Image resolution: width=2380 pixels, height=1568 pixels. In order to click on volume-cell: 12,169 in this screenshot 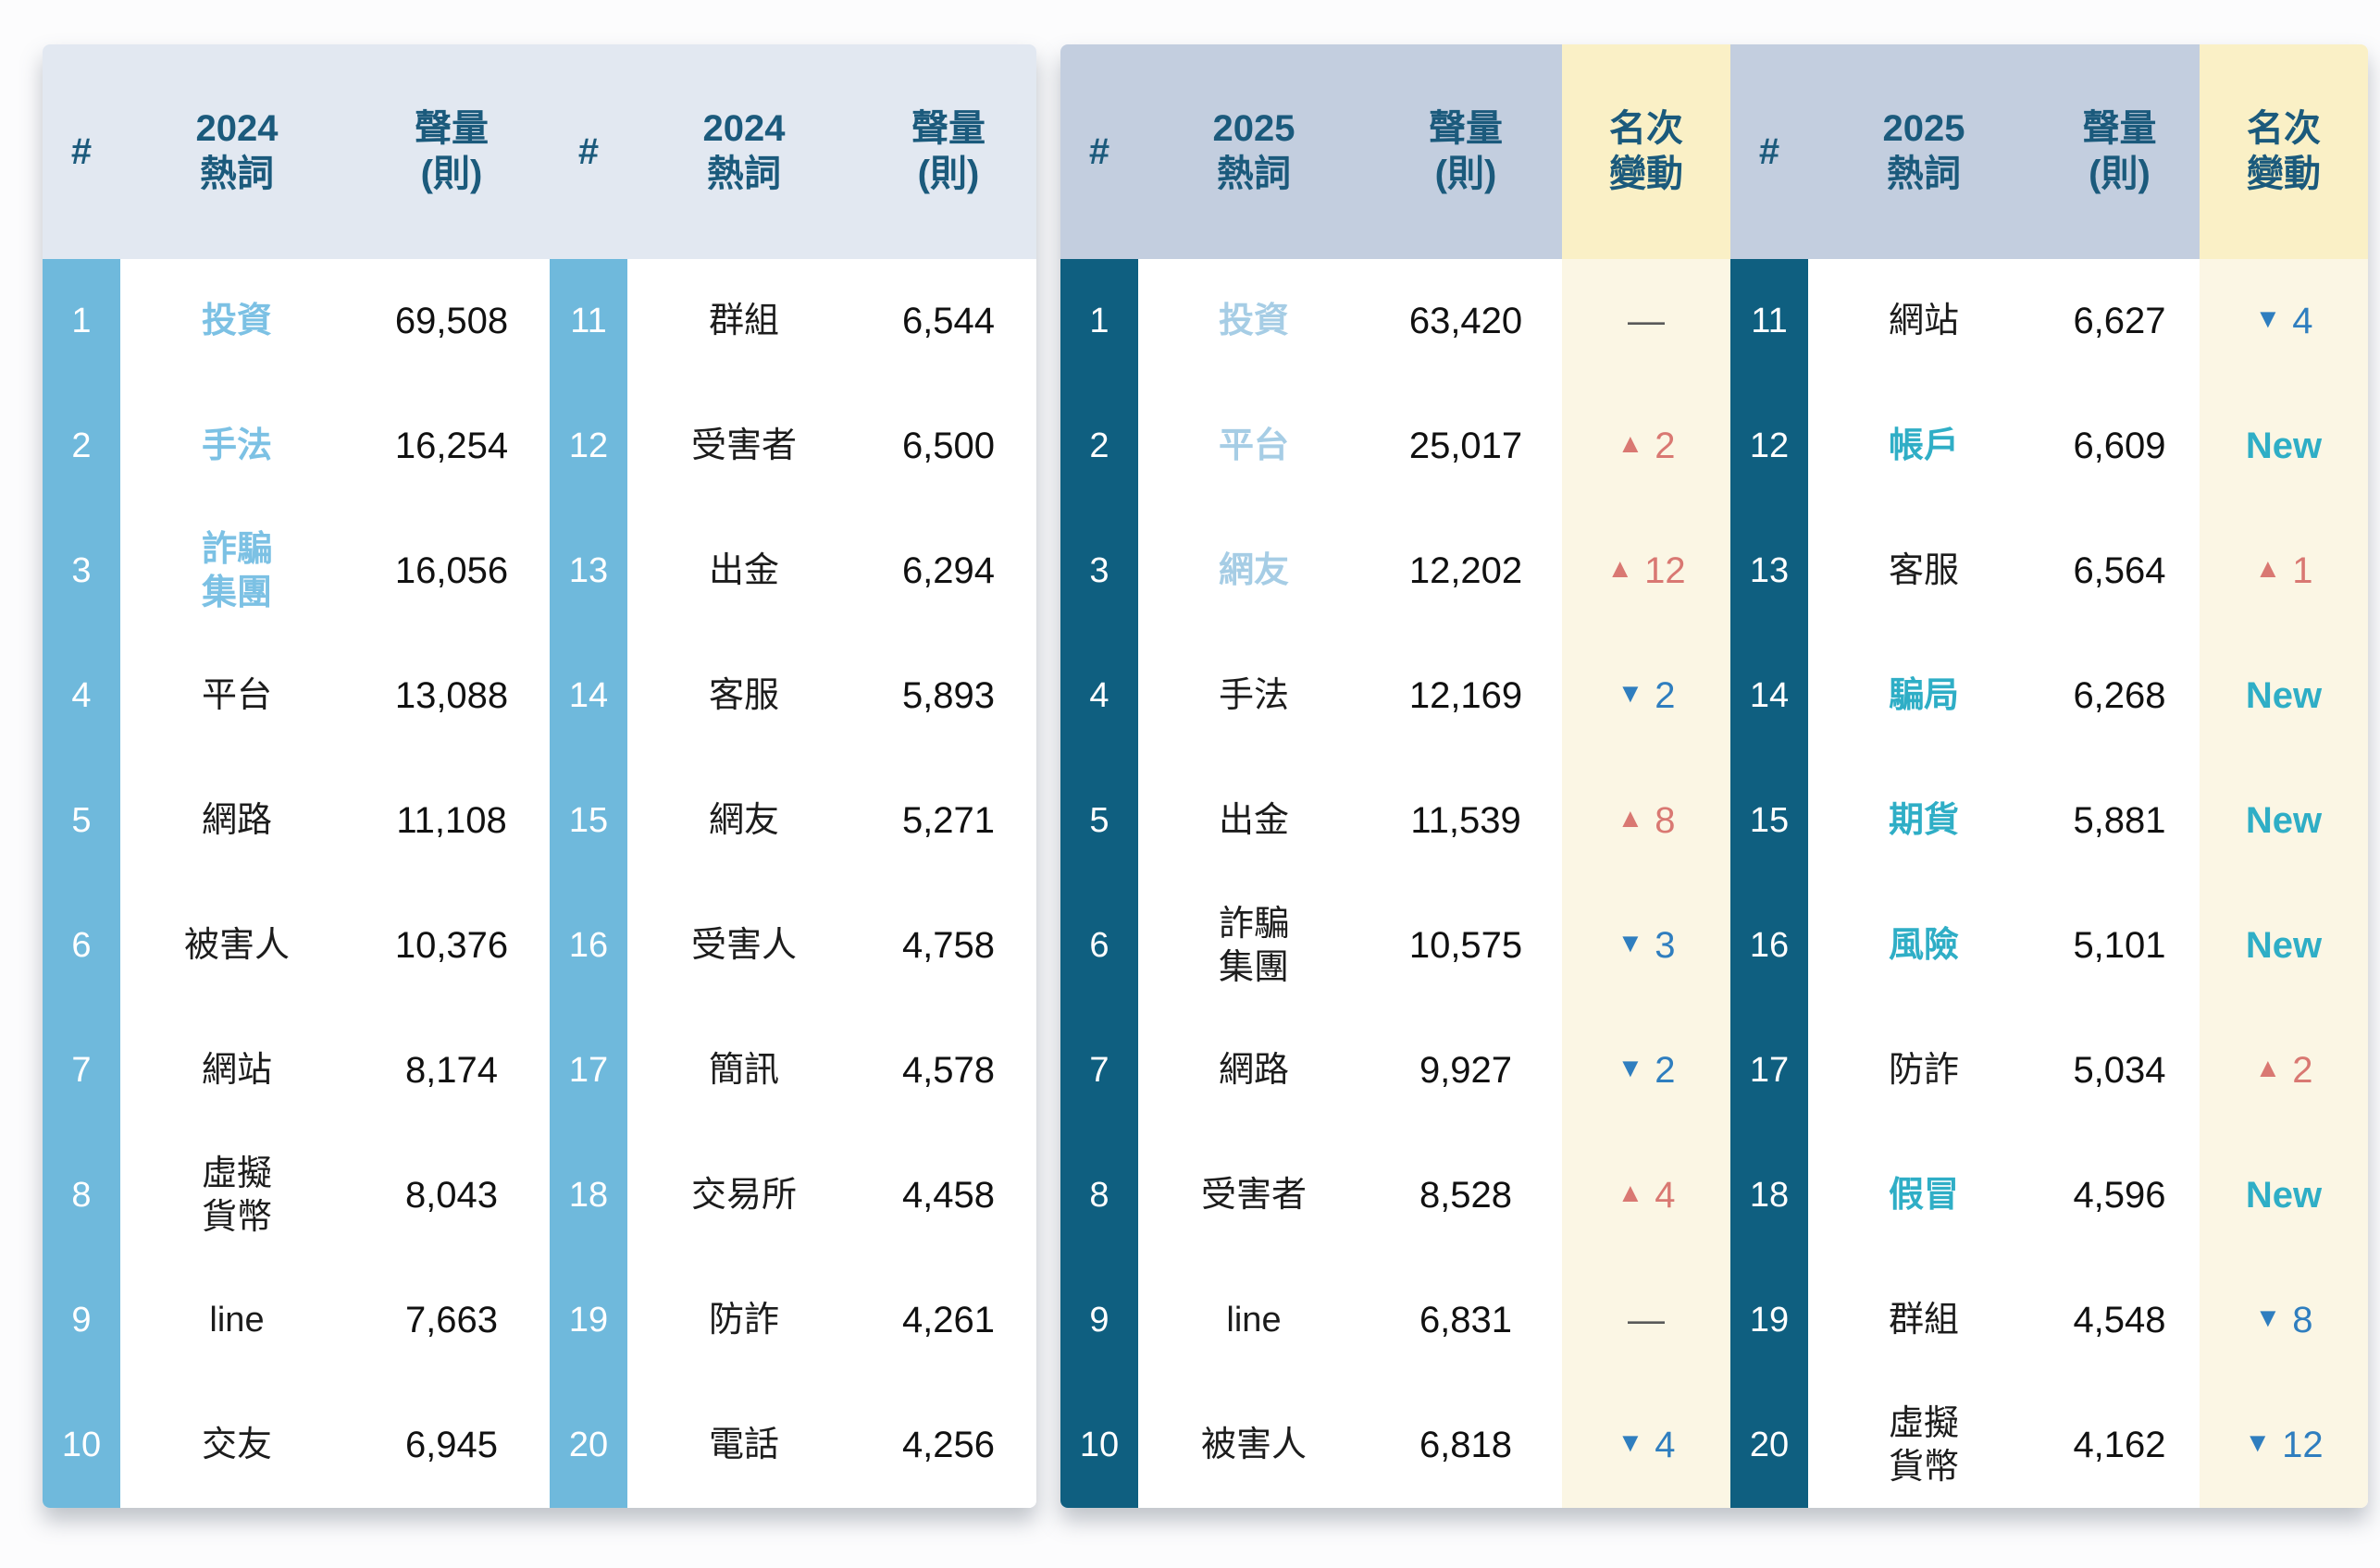, I will do `click(1466, 696)`.